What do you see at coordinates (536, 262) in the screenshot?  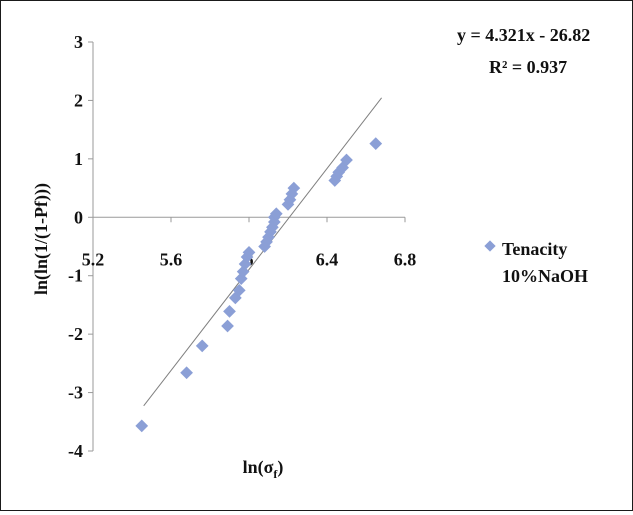 I see `legend: Tenacity 10%NaOH` at bounding box center [536, 262].